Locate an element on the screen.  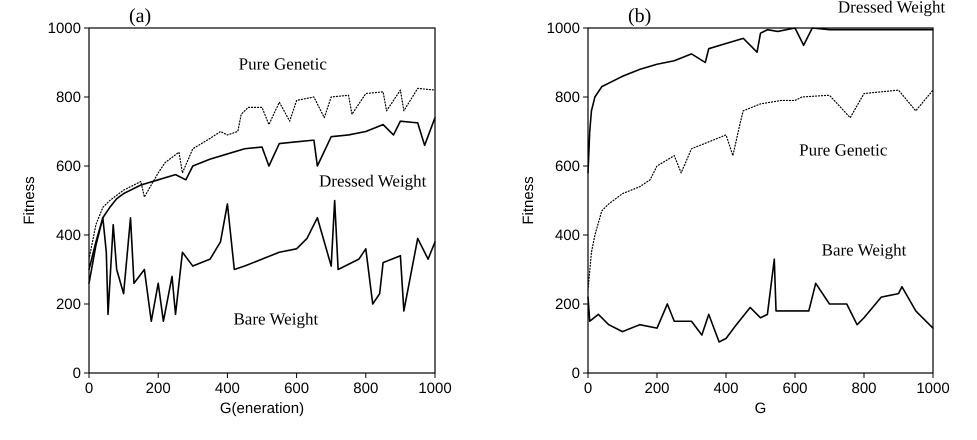
chart-title: (b) is located at coordinates (640, 16).